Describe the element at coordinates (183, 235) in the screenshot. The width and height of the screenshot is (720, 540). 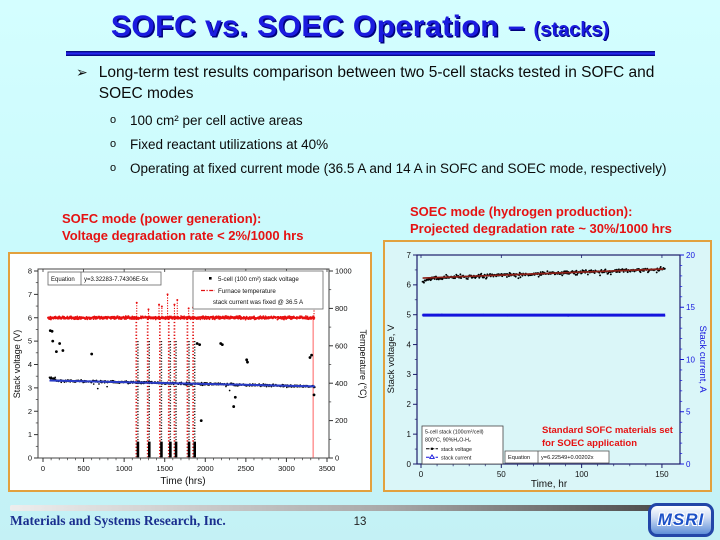
I see `sofc-caption-line2: Voltage degradation rate < 2%/1000 hrs` at that location.